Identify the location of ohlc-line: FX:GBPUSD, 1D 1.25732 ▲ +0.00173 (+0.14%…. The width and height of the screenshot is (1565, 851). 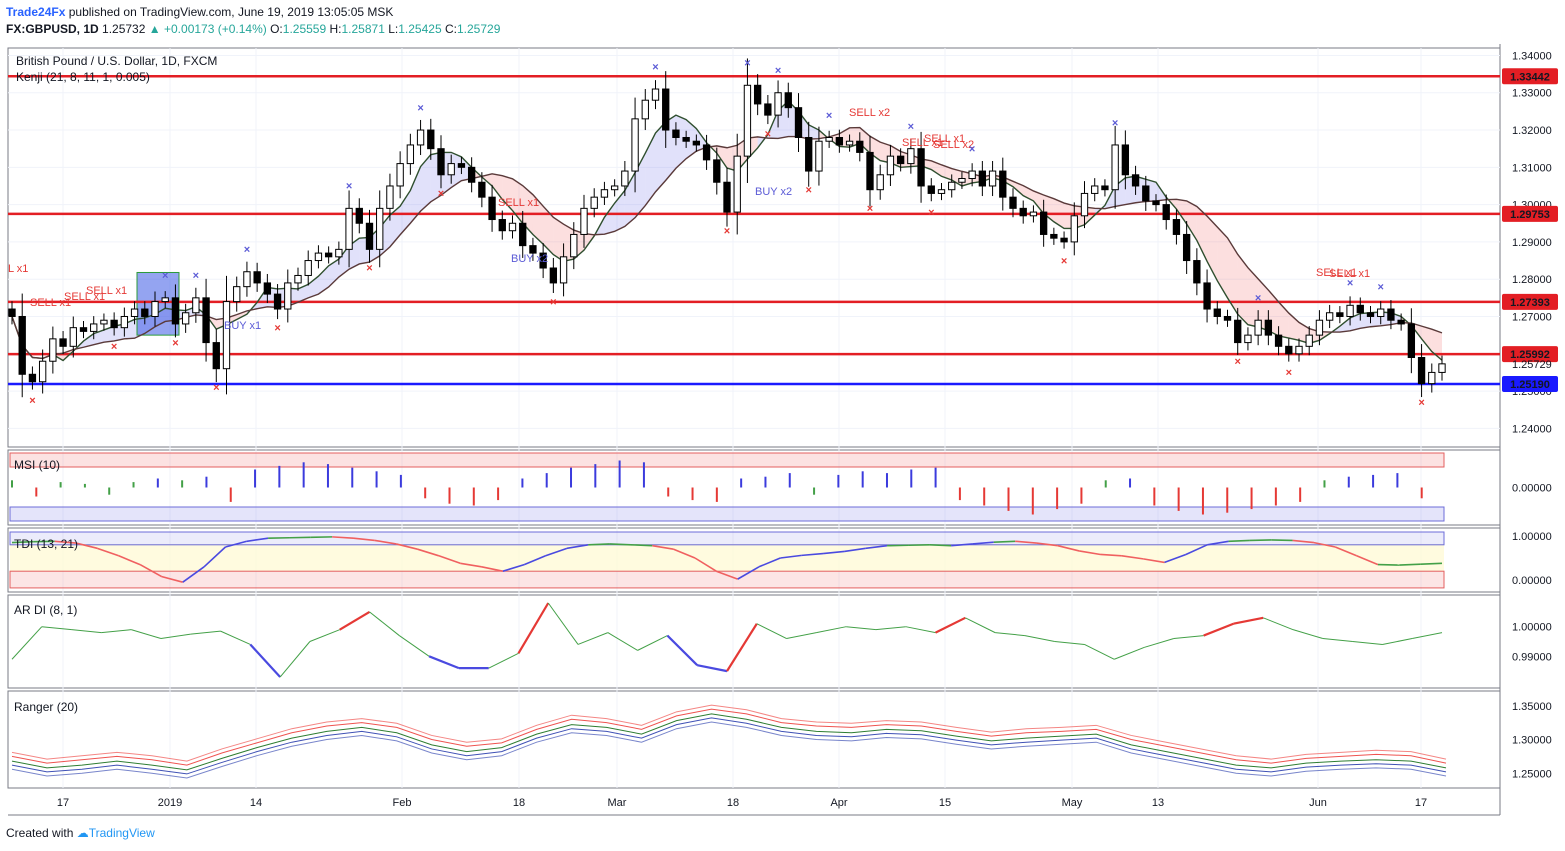
(253, 29).